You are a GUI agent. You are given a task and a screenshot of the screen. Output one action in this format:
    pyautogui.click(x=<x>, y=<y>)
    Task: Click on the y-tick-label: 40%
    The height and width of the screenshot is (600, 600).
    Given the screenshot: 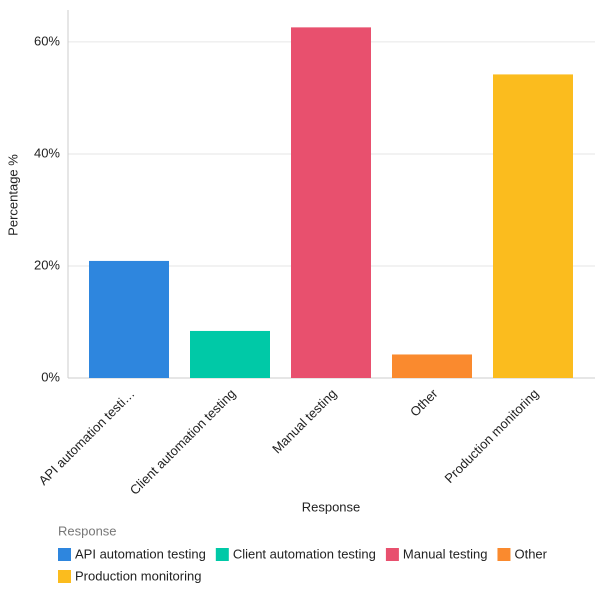 What is the action you would take?
    pyautogui.click(x=47, y=152)
    